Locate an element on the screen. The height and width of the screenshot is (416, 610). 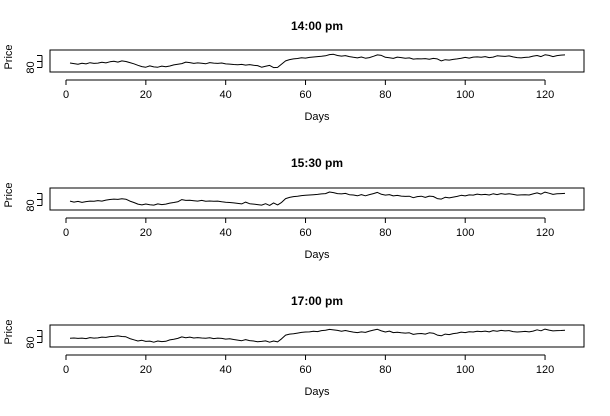
chart-title: 17:00 pm is located at coordinates (317, 301).